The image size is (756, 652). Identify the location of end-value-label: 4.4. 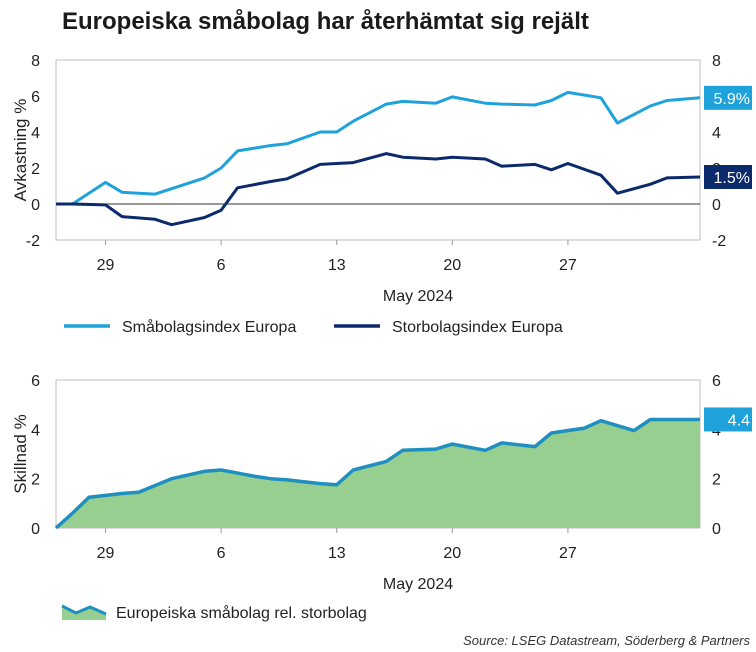
(739, 420).